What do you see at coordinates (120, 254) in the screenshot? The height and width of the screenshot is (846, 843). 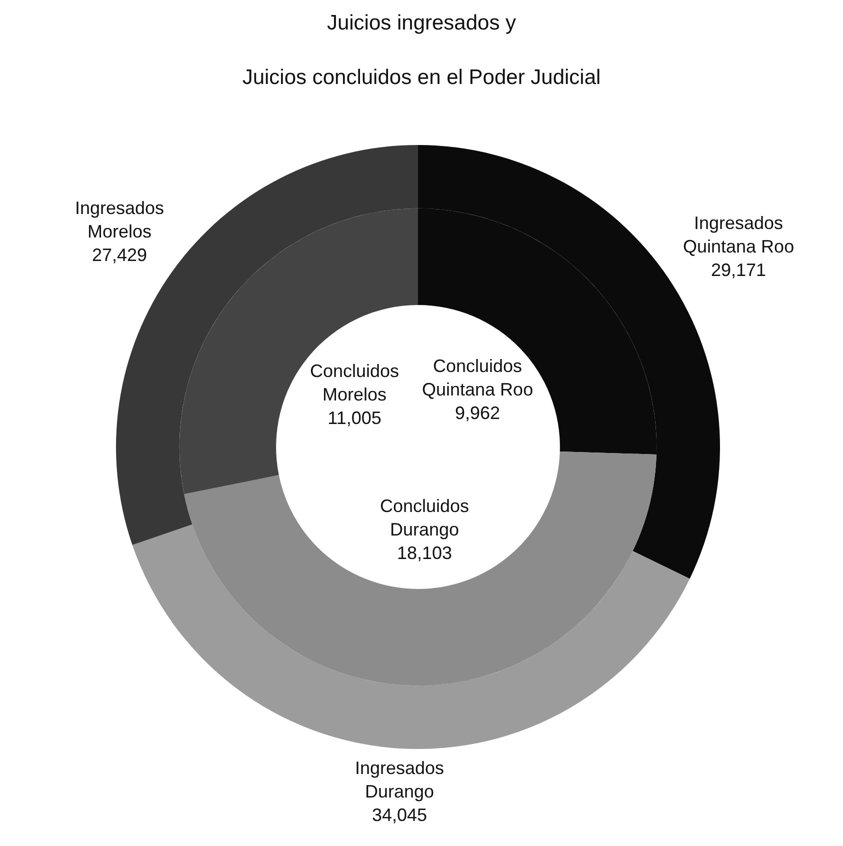 I see `data-label: 27,429` at bounding box center [120, 254].